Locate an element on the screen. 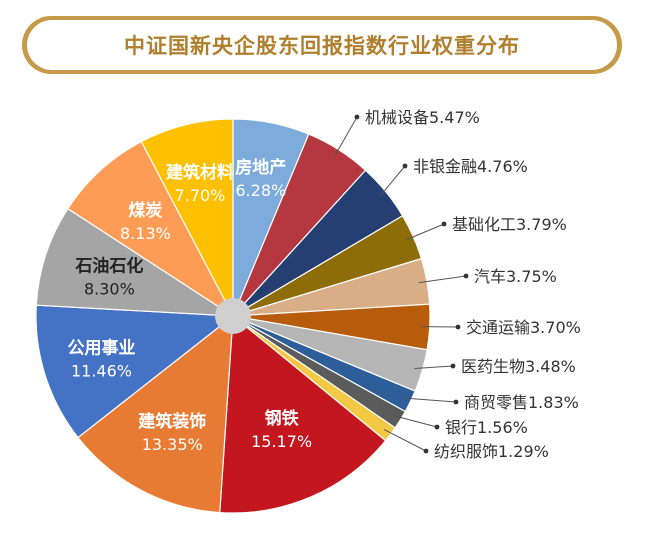 The width and height of the screenshot is (645, 534). slice-label: 煤炭 is located at coordinates (145, 210).